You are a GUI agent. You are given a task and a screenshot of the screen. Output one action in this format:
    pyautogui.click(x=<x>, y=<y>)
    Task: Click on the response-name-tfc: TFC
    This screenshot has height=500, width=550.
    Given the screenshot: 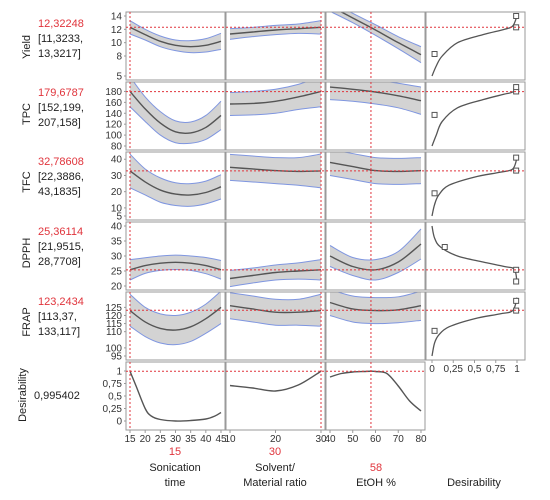 What is the action you would take?
    pyautogui.click(x=27, y=181)
    